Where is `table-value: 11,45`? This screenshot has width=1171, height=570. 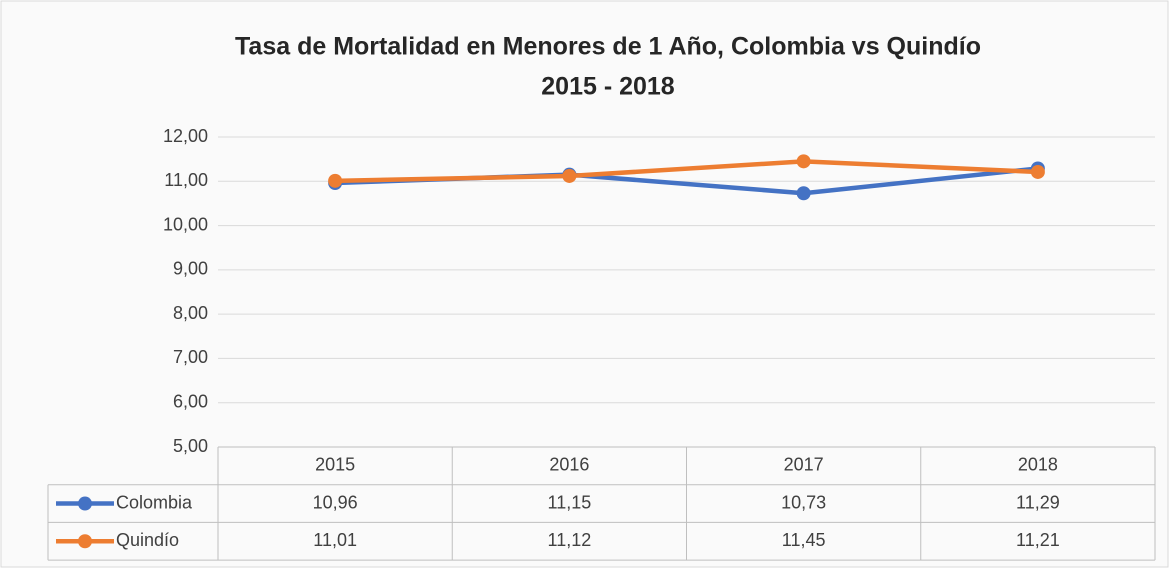
table-value: 11,45 is located at coordinates (804, 540).